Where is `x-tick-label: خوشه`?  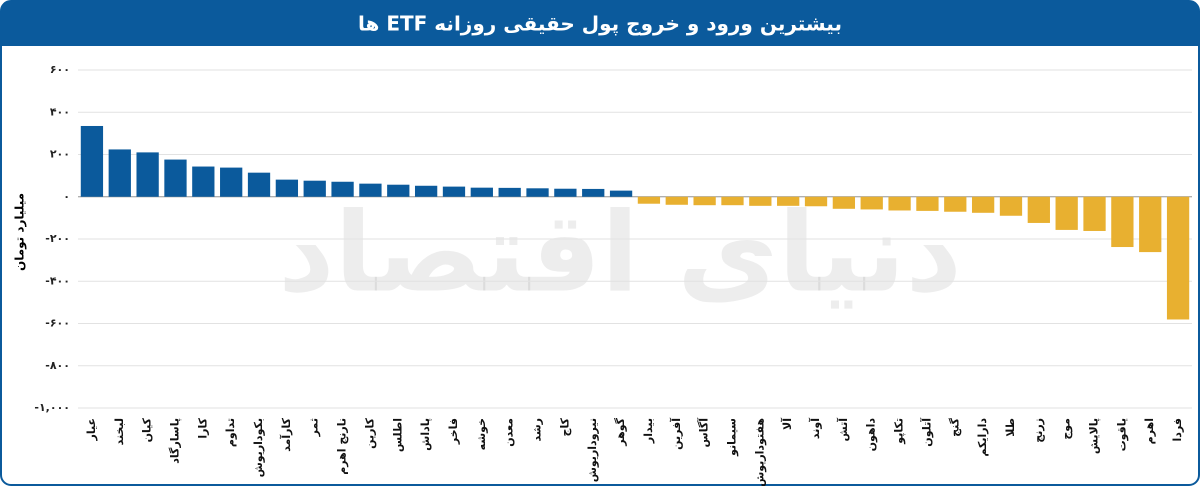 x-tick-label: خوشه is located at coordinates (481, 434).